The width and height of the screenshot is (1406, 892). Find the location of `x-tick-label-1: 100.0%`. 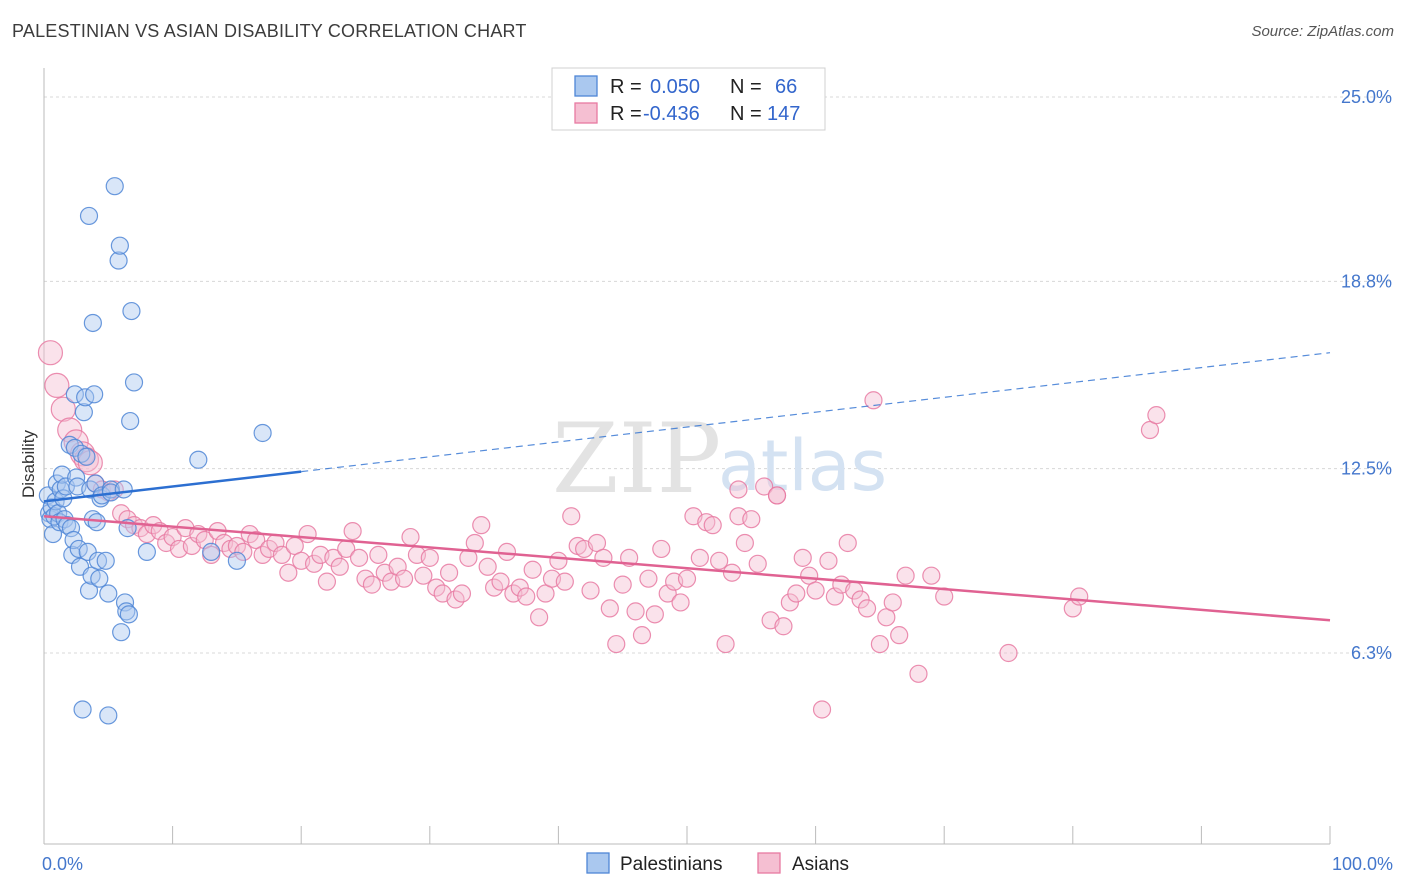

x-tick-label-1: 100.0% is located at coordinates (1362, 864).